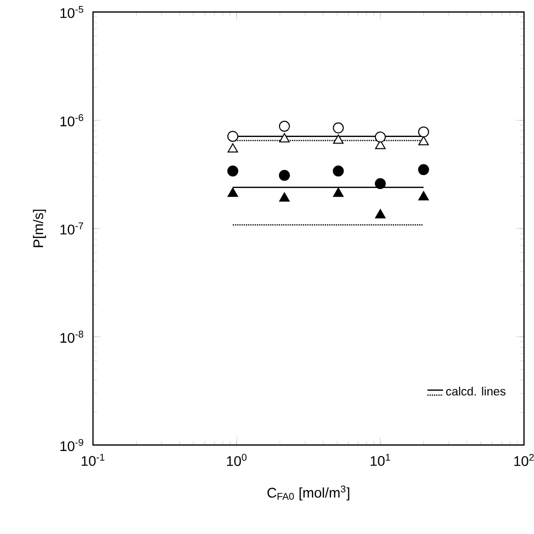  What do you see at coordinates (72, 336) in the screenshot?
I see `y-tick-label: 10$^{-8}$` at bounding box center [72, 336].